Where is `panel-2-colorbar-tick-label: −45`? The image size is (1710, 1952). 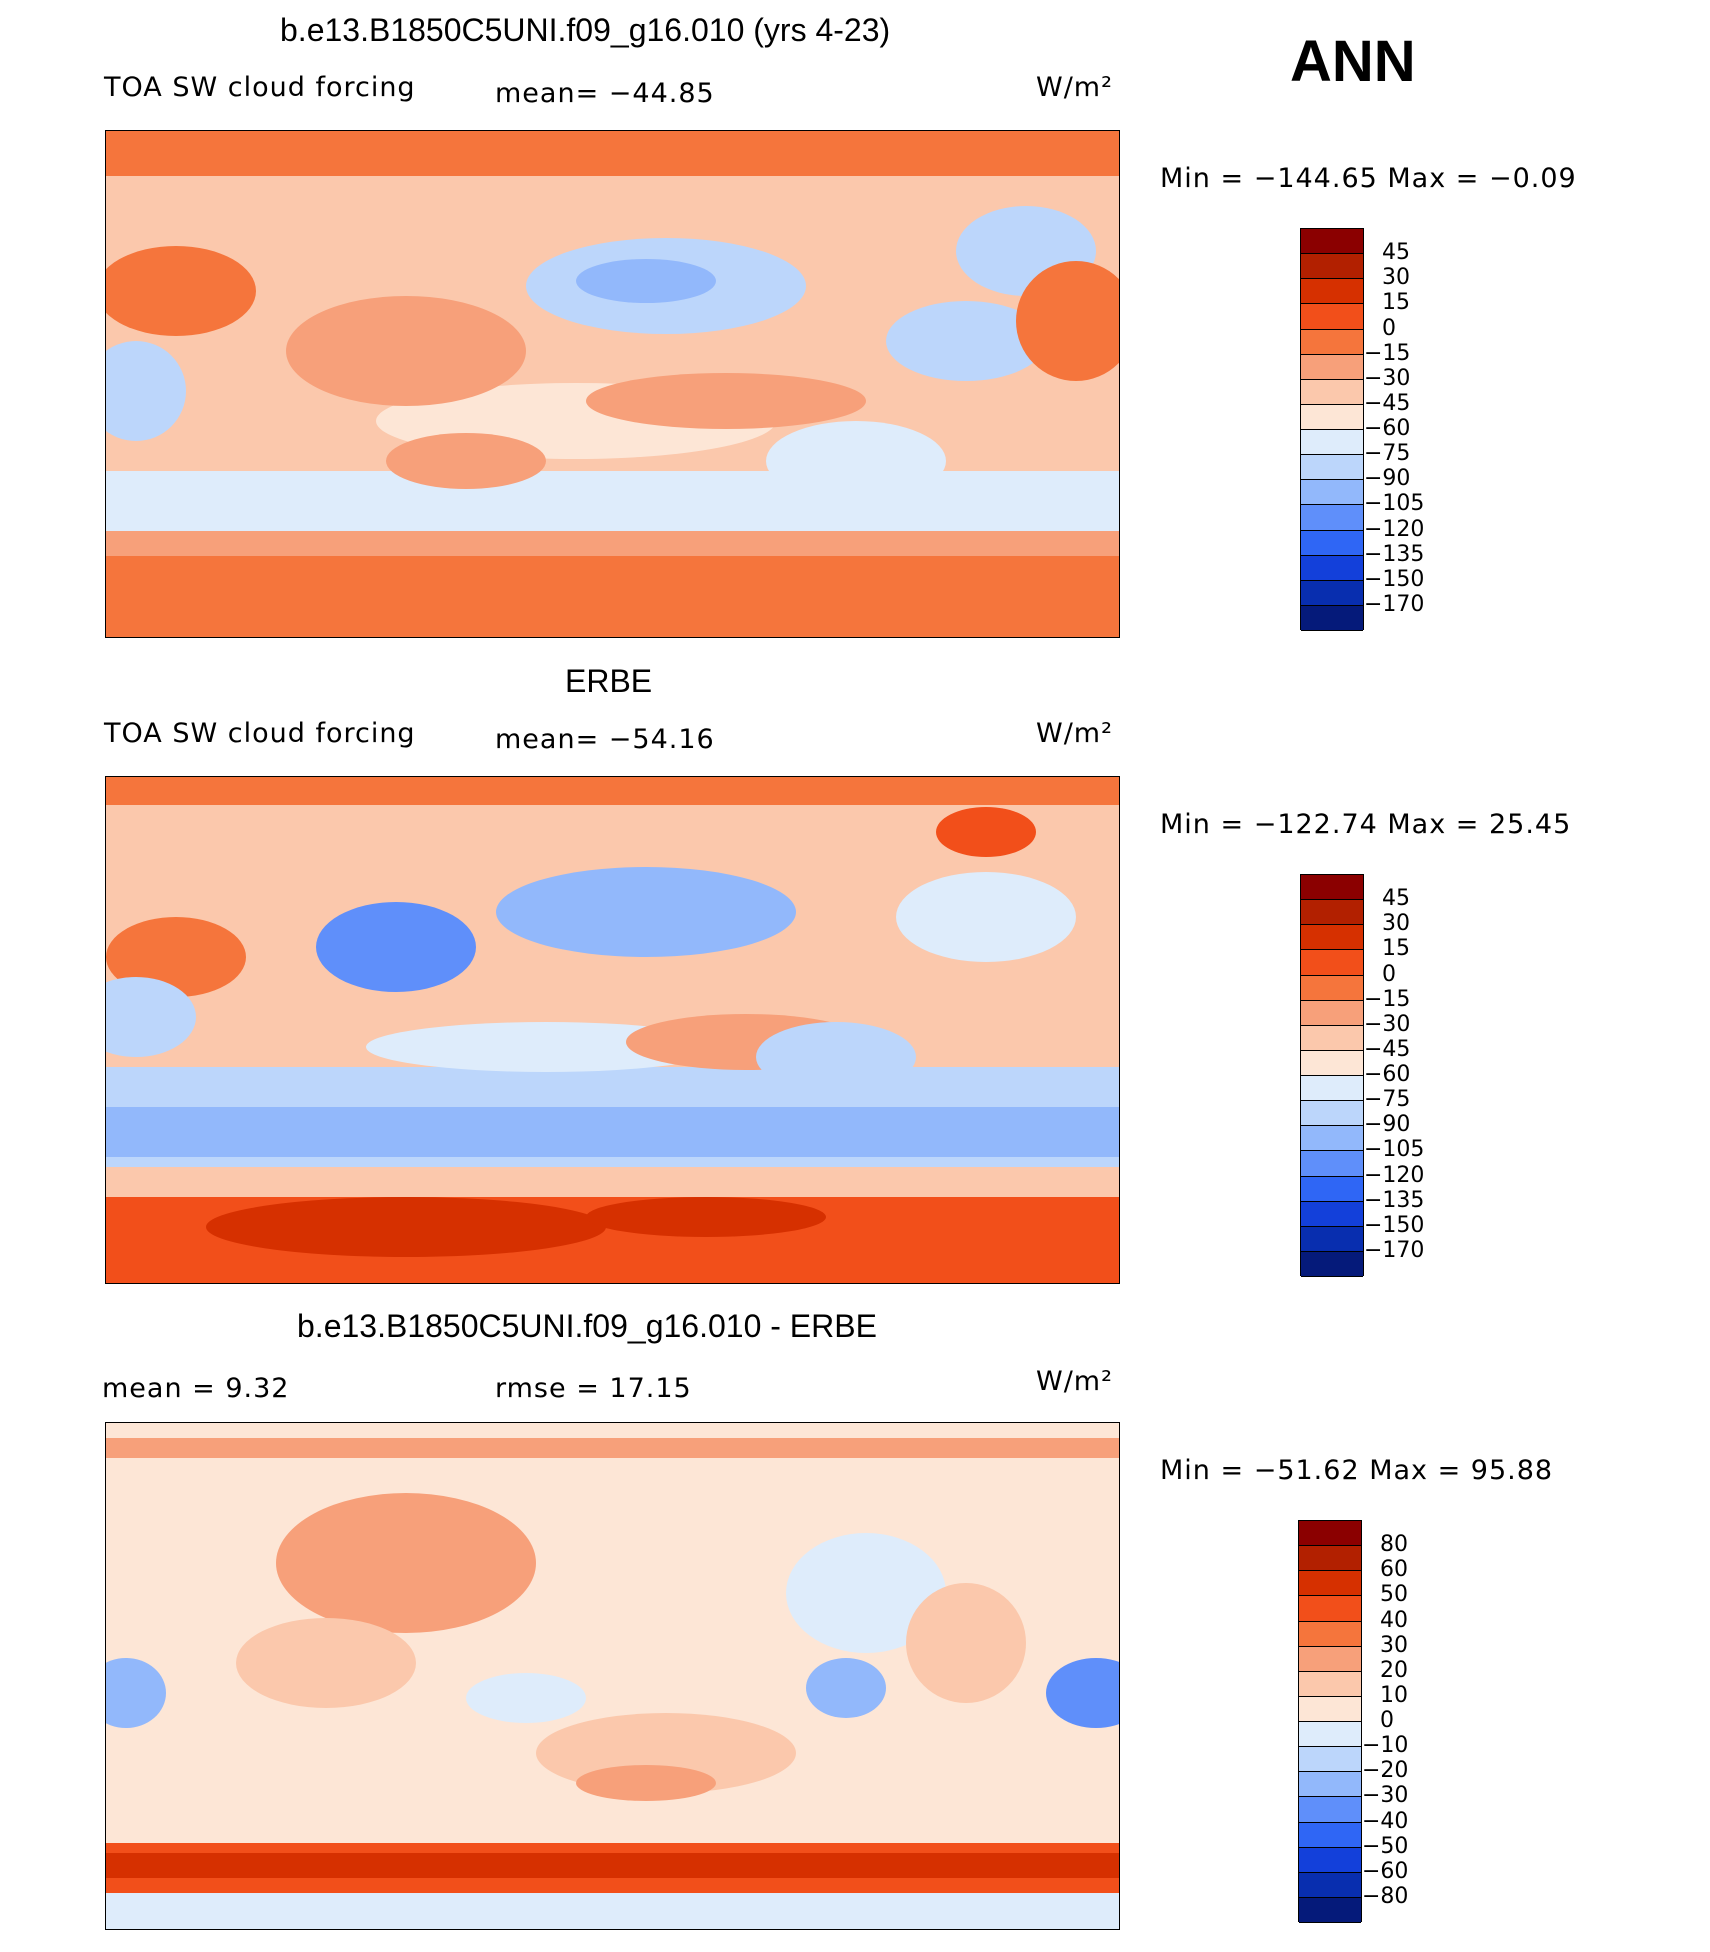
panel-2-colorbar-tick-label: −45 is located at coordinates (1387, 1049).